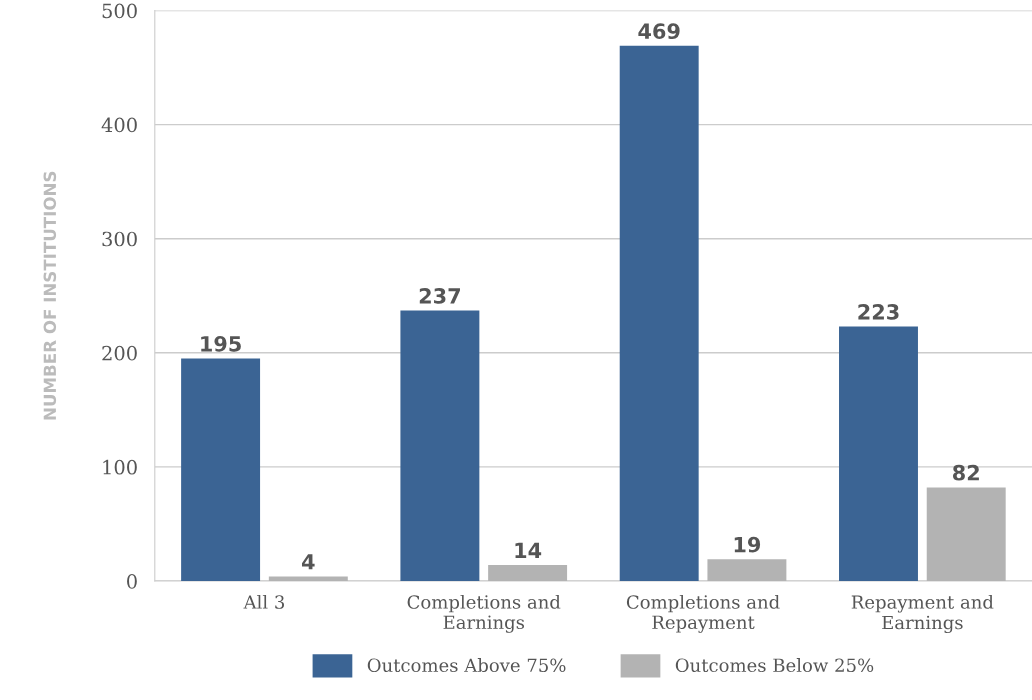  I want to click on data-label: 4, so click(308, 562).